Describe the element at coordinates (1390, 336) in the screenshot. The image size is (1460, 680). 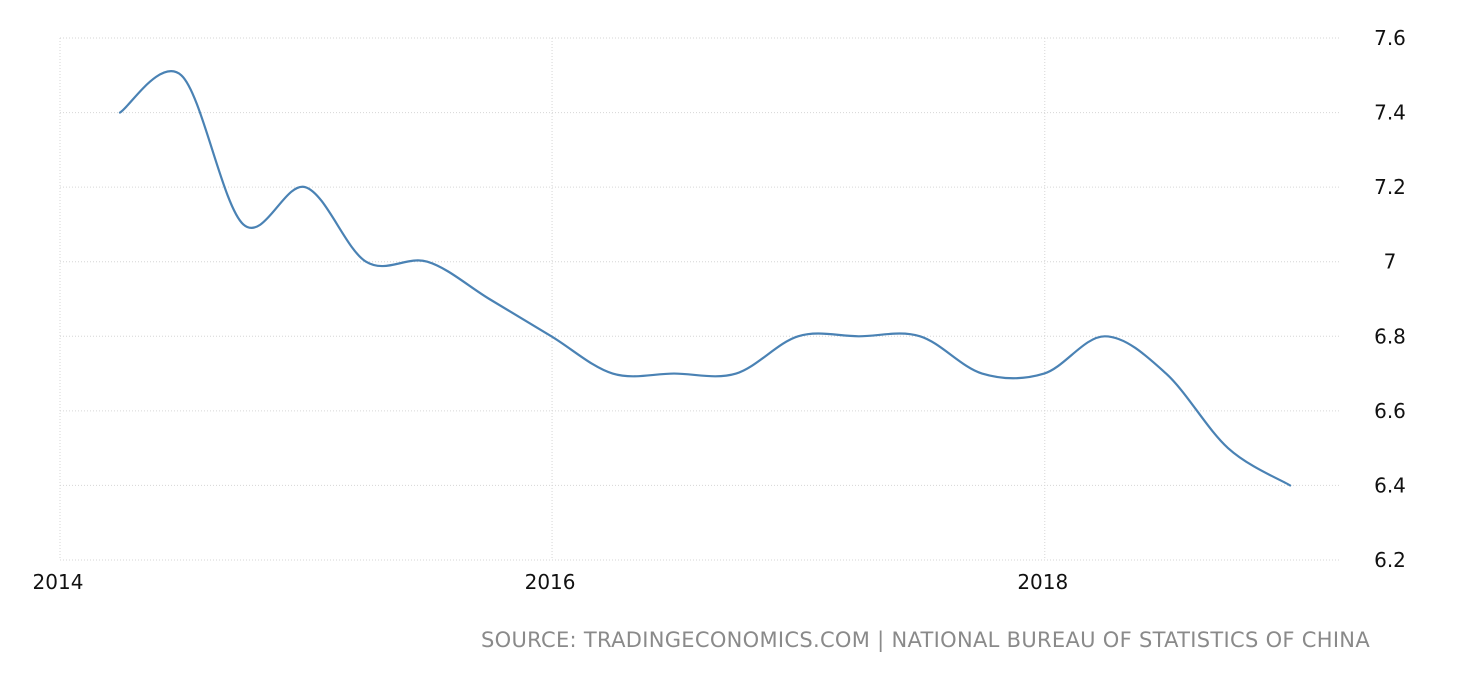
I see `y-tick-label: 6.8` at that location.